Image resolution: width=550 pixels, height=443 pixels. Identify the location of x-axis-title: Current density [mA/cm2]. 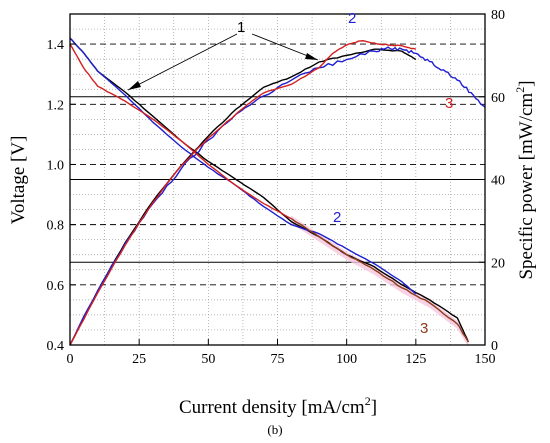
(278, 406).